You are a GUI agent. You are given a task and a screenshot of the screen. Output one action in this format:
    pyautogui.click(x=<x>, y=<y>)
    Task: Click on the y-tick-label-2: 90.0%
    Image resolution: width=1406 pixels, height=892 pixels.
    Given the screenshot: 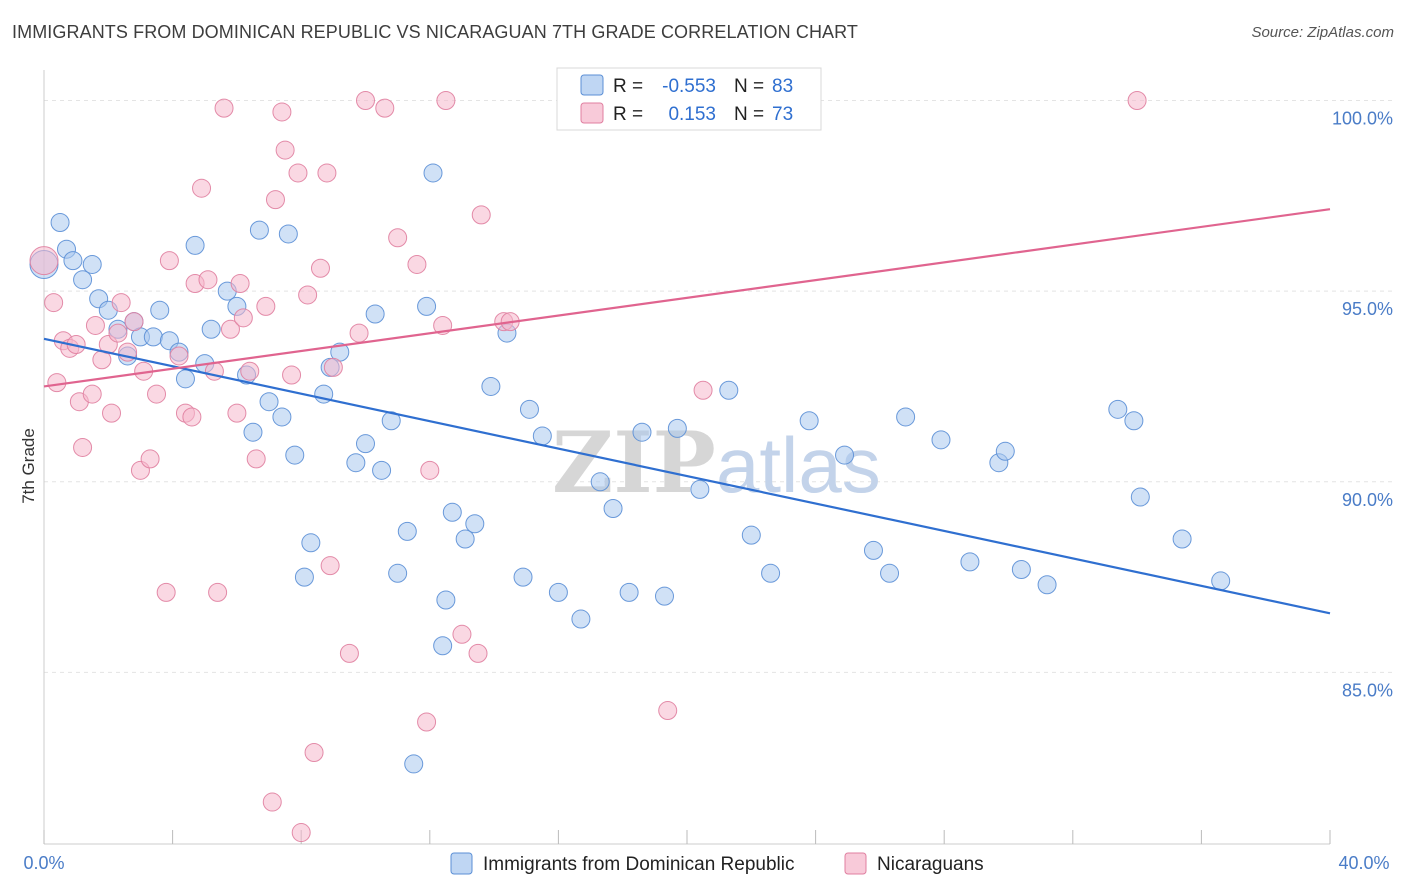 What is the action you would take?
    pyautogui.click(x=1367, y=500)
    